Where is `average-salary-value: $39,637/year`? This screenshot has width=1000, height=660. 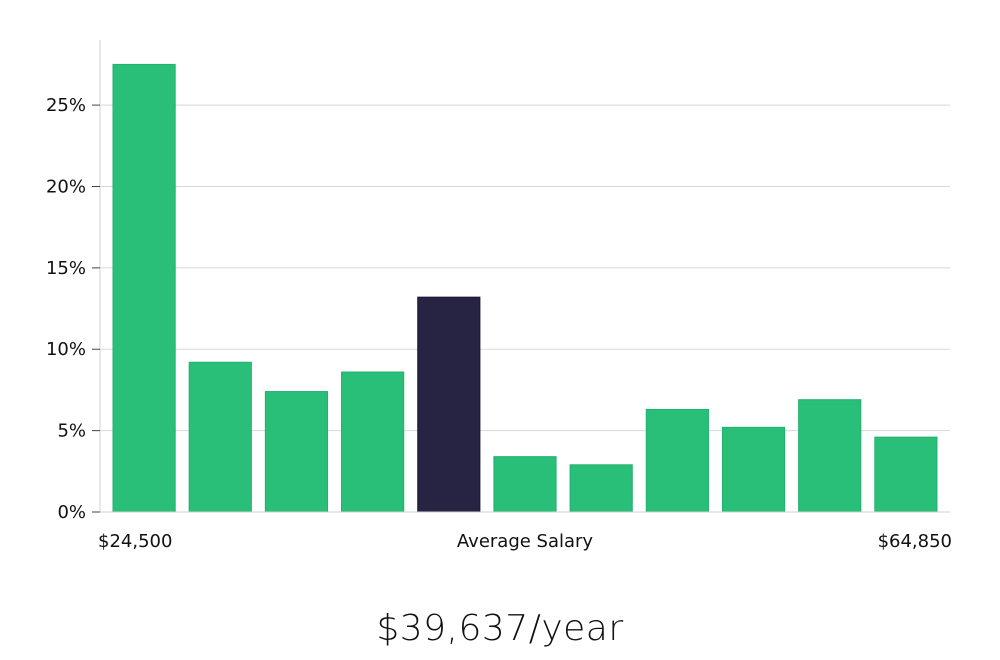 average-salary-value: $39,637/year is located at coordinates (500, 628).